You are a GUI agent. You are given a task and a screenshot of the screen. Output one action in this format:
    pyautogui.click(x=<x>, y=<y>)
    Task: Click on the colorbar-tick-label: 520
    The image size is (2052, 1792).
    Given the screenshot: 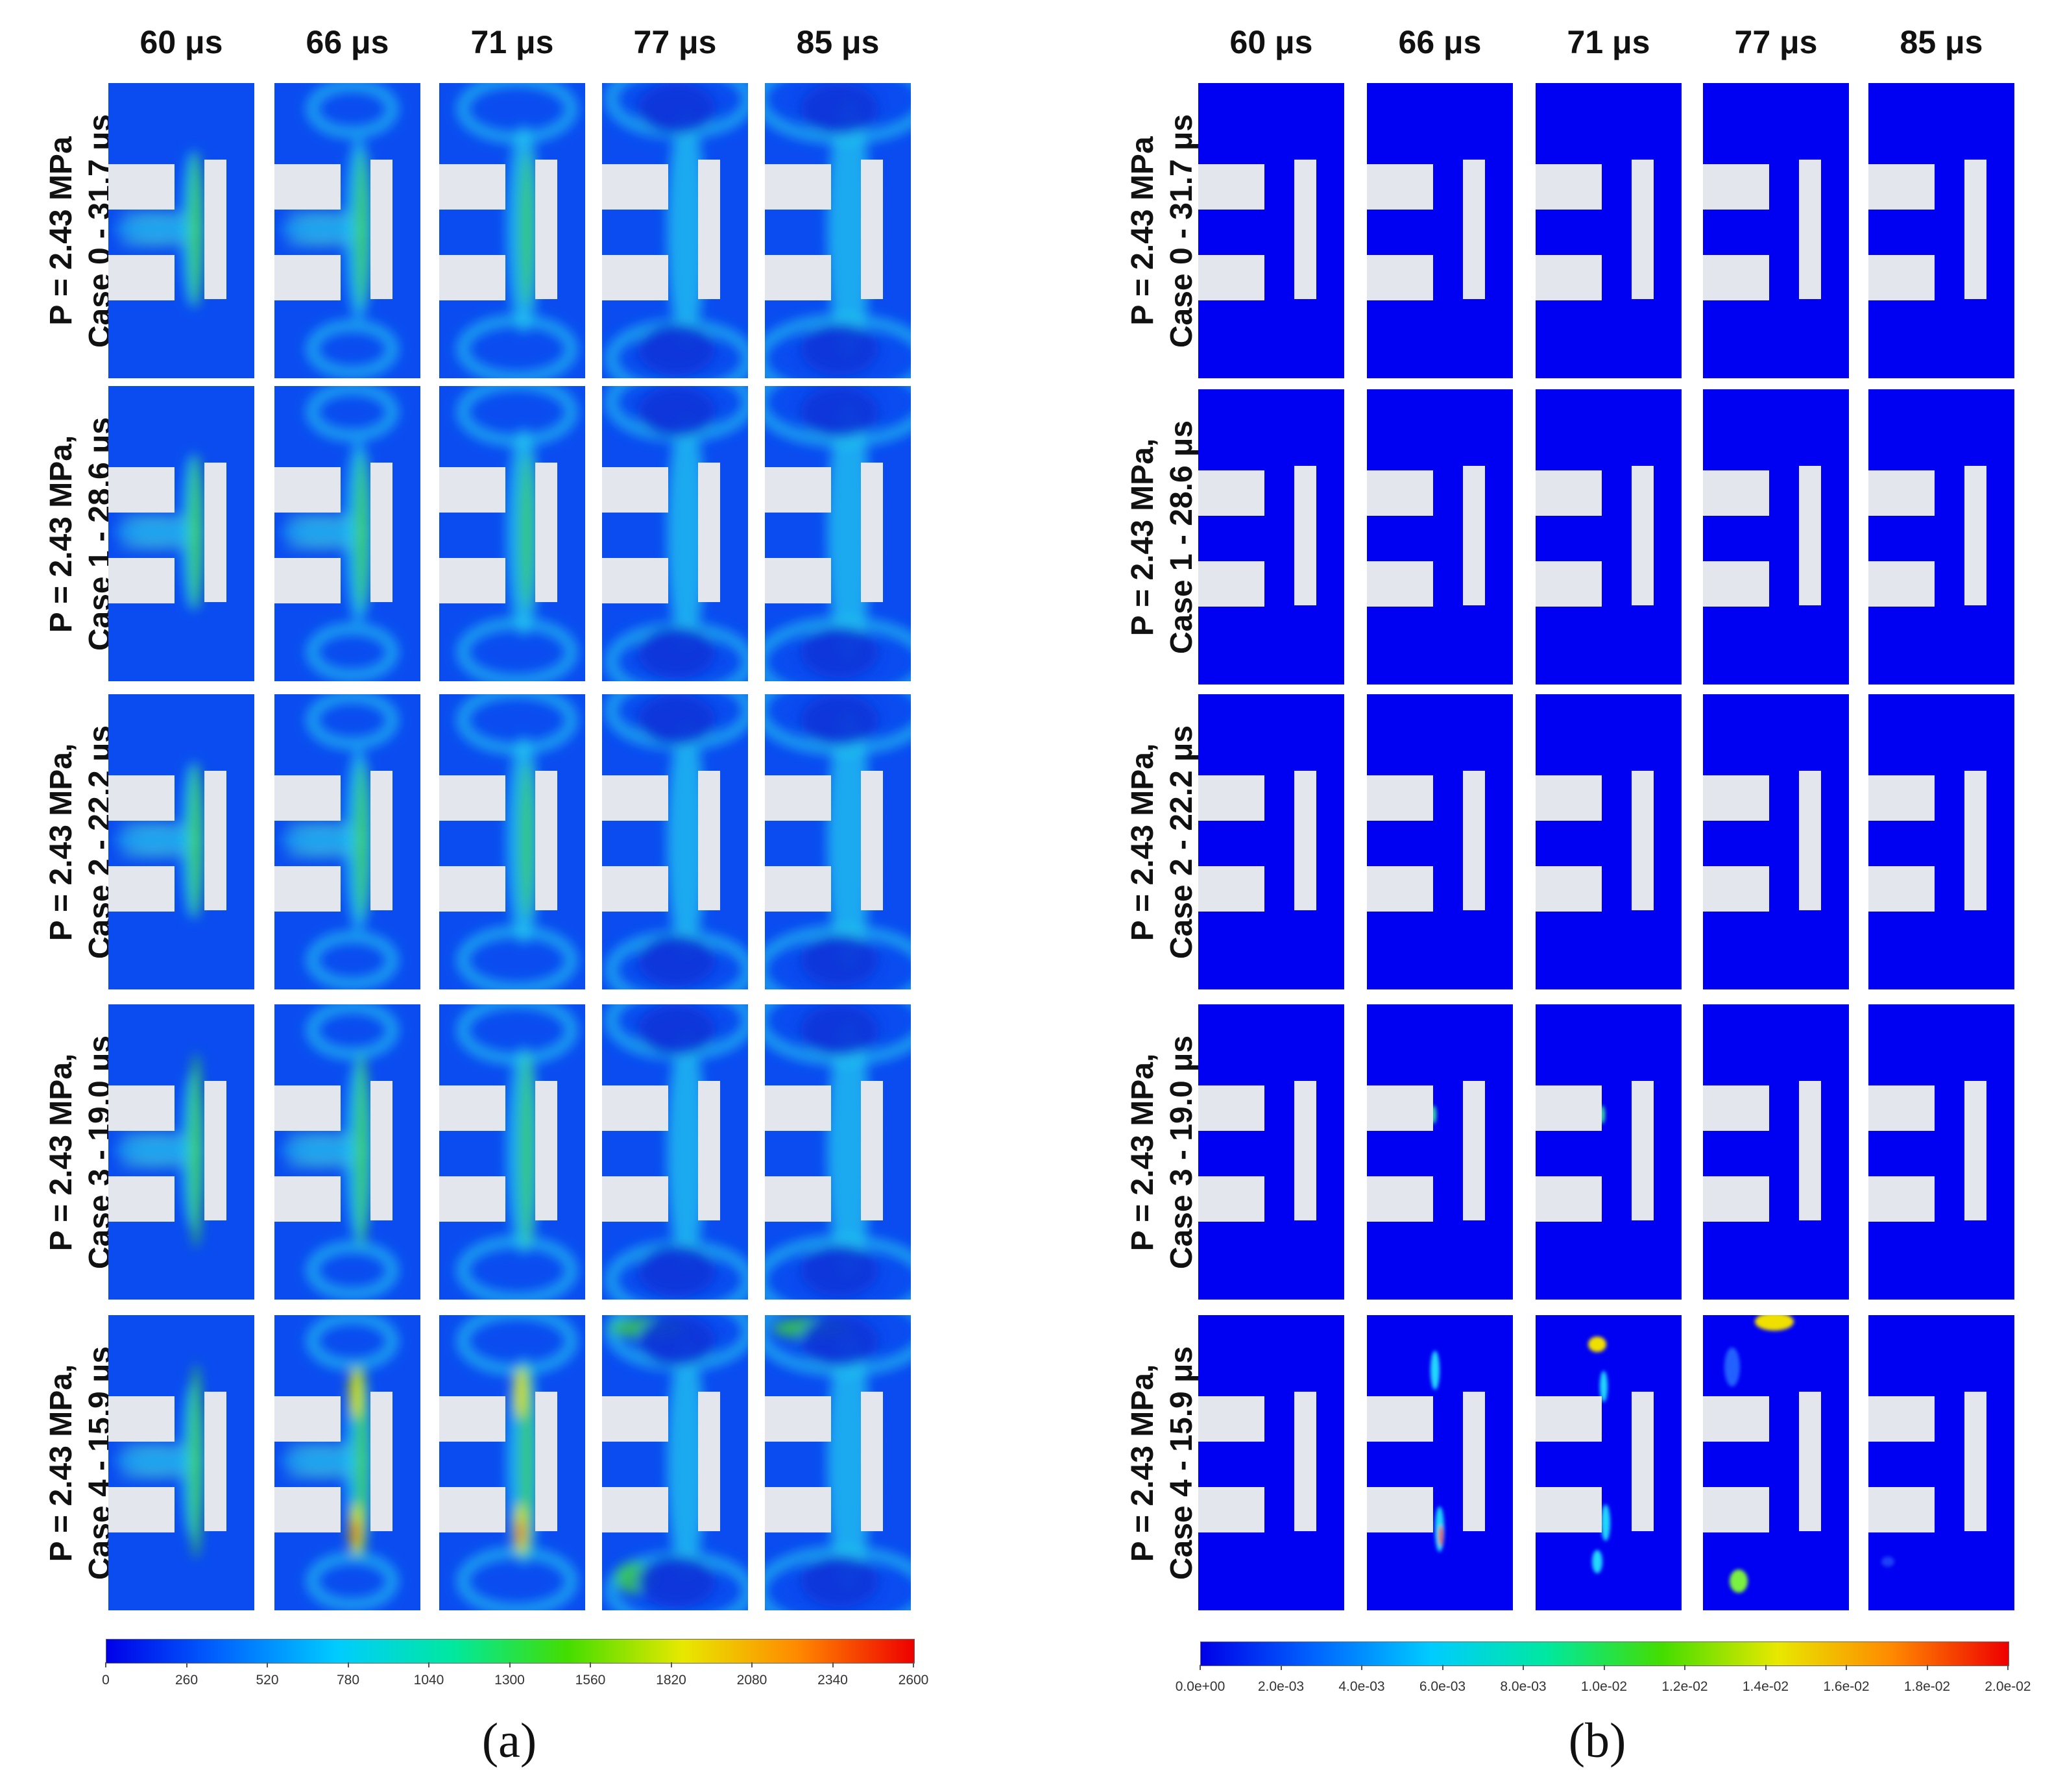 What is the action you would take?
    pyautogui.click(x=267, y=1680)
    